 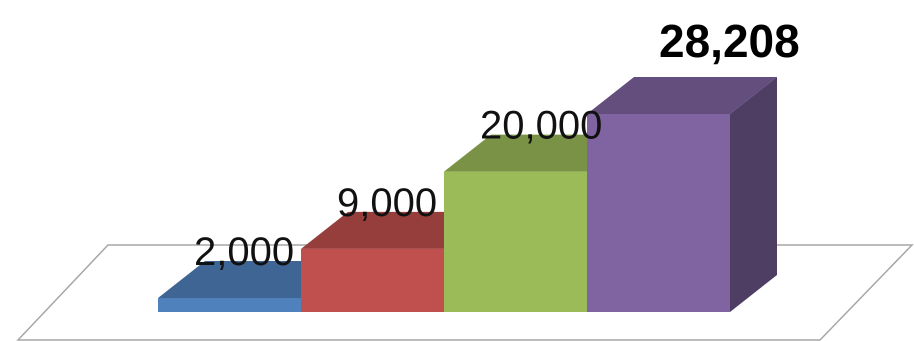 I want to click on data-label-1: 2,000, so click(x=244, y=252).